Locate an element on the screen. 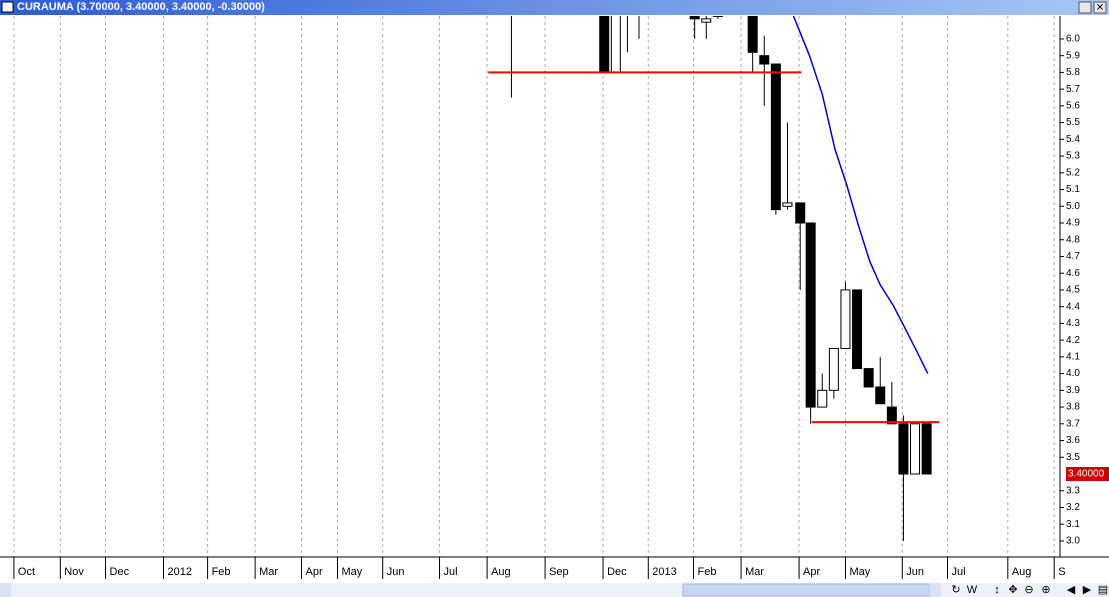 The width and height of the screenshot is (1109, 597). last-price-label: 3.40000 is located at coordinates (1086, 474).